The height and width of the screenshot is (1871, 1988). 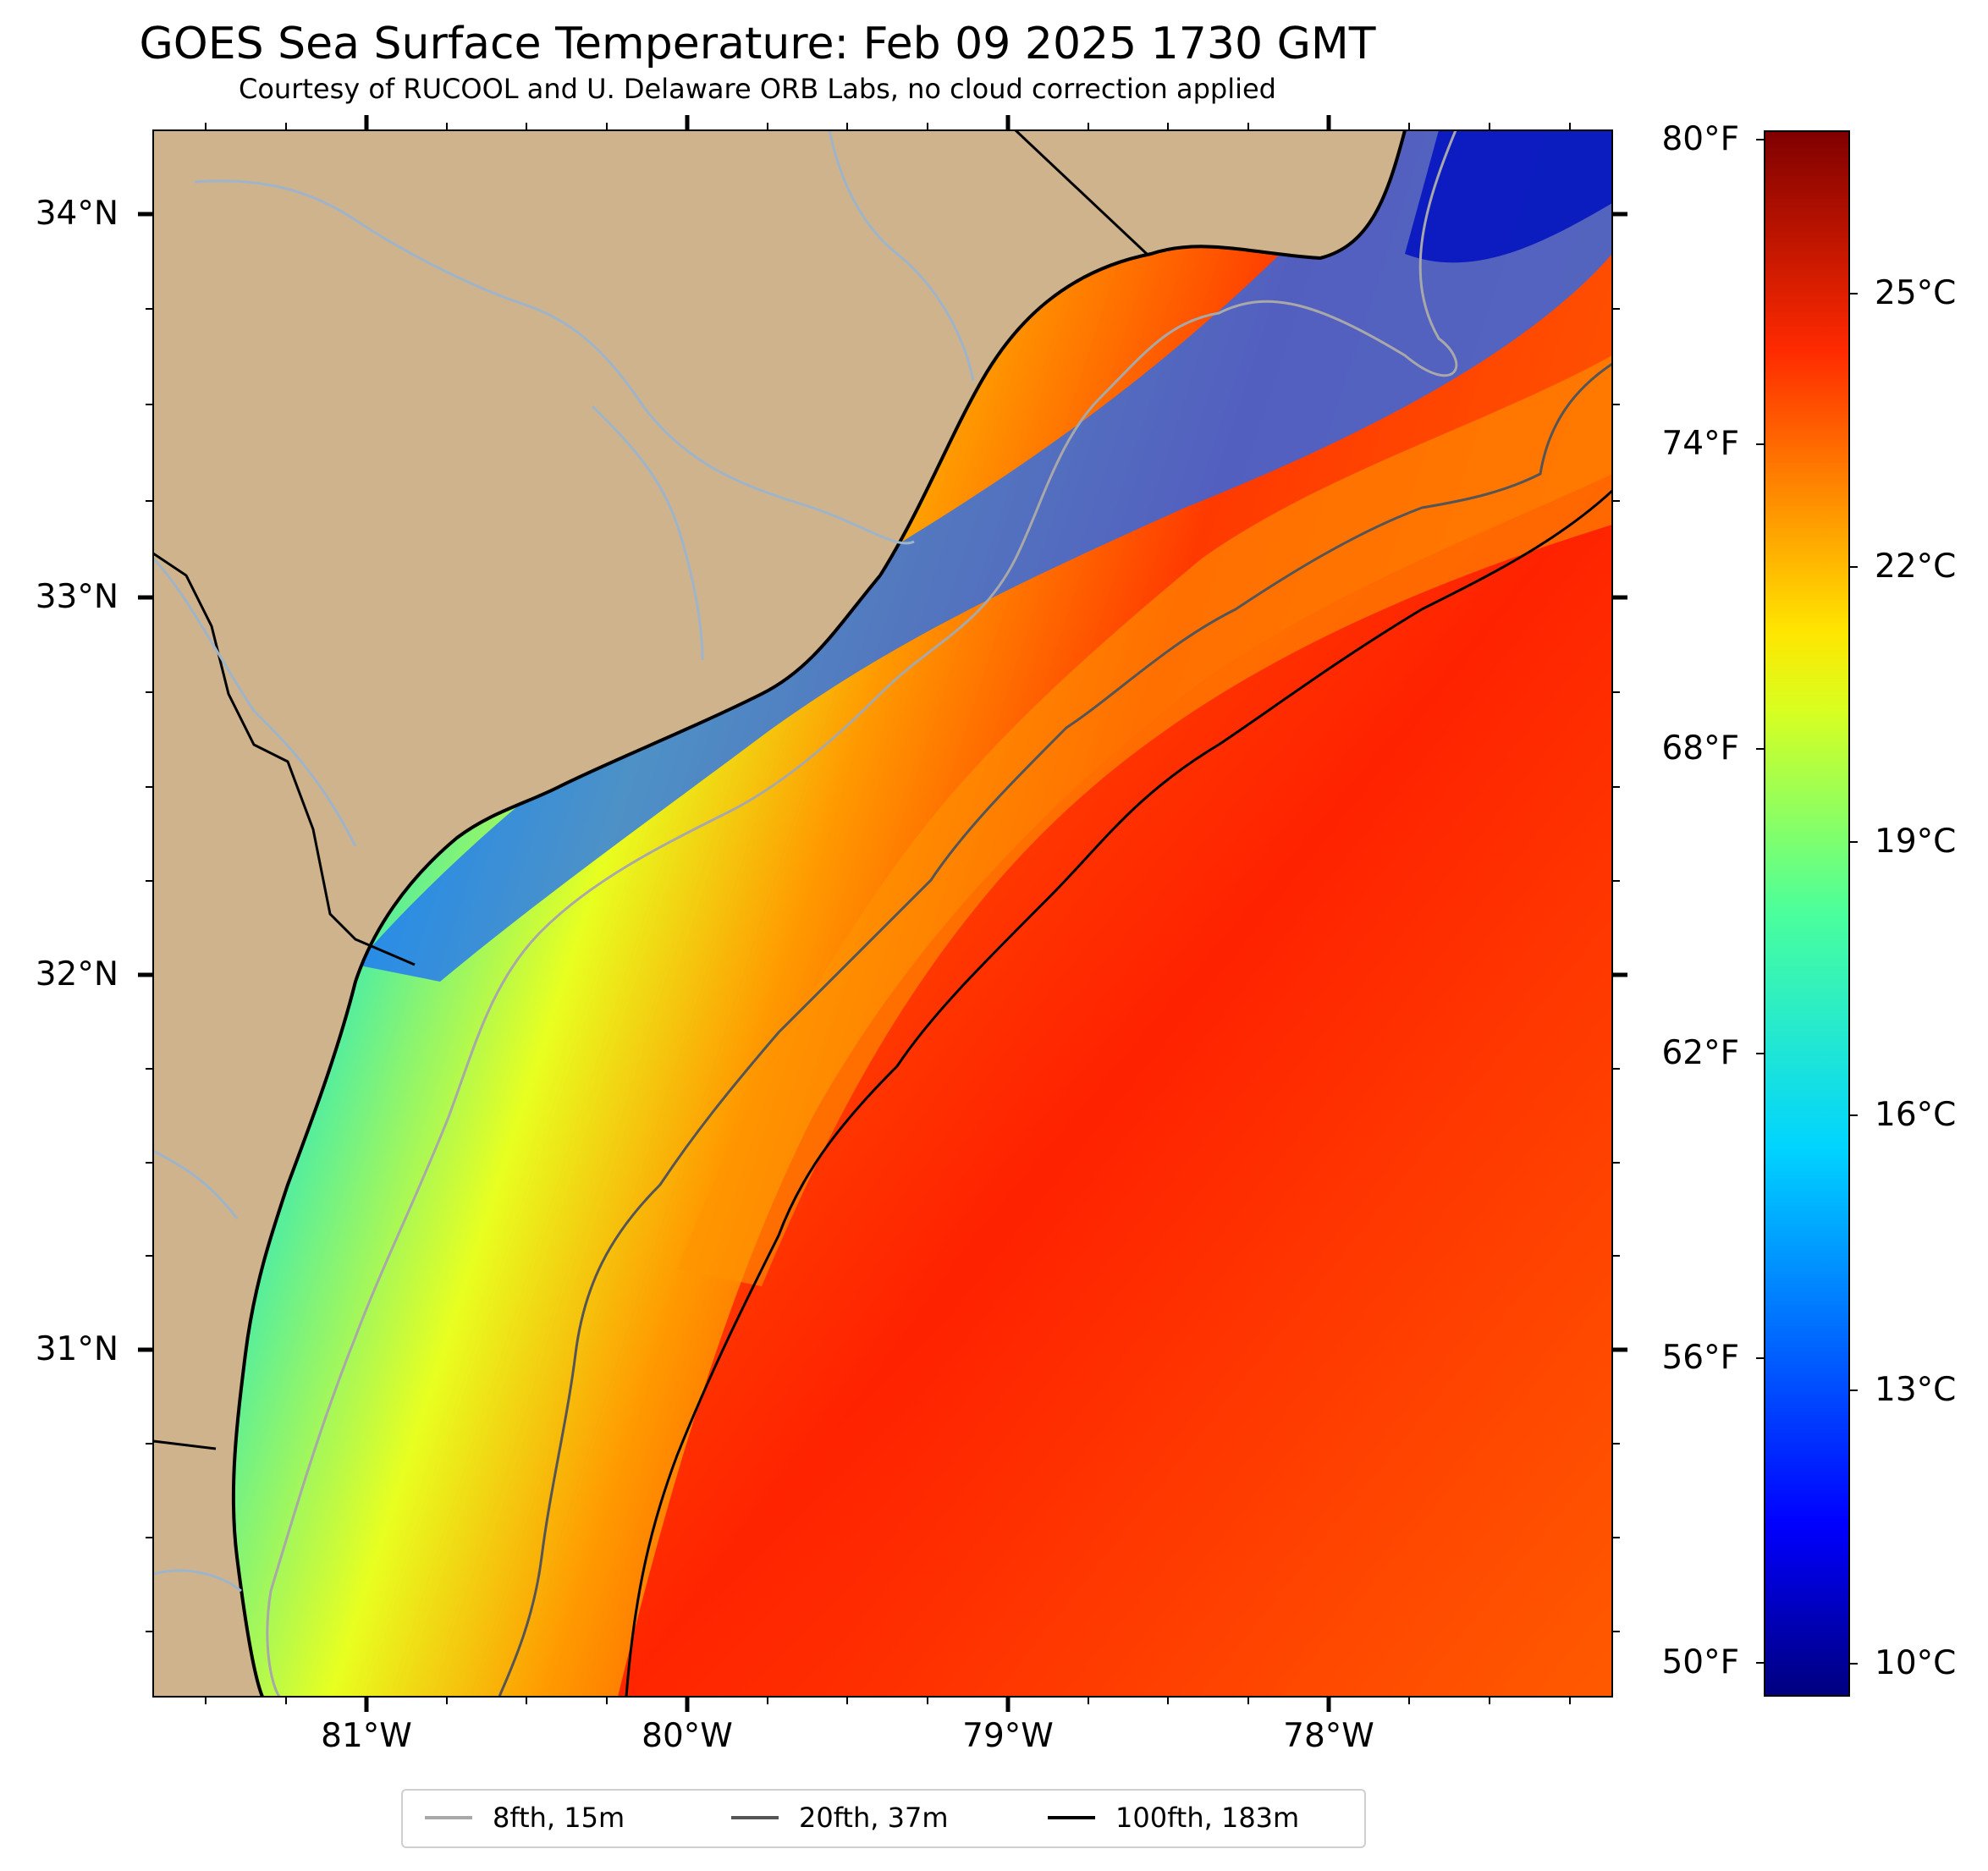 I want to click on colorbar-c-label-10: 10°C, so click(x=1916, y=1663).